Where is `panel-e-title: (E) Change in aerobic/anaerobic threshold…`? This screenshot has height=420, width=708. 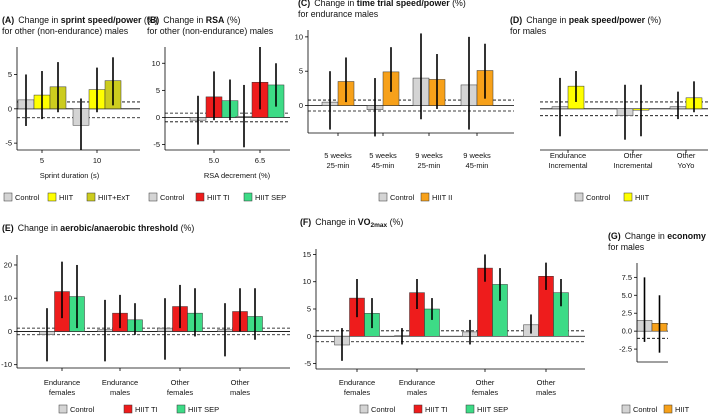 panel-e-title: (E) Change in aerobic/anaerobic threshold… is located at coordinates (98, 228).